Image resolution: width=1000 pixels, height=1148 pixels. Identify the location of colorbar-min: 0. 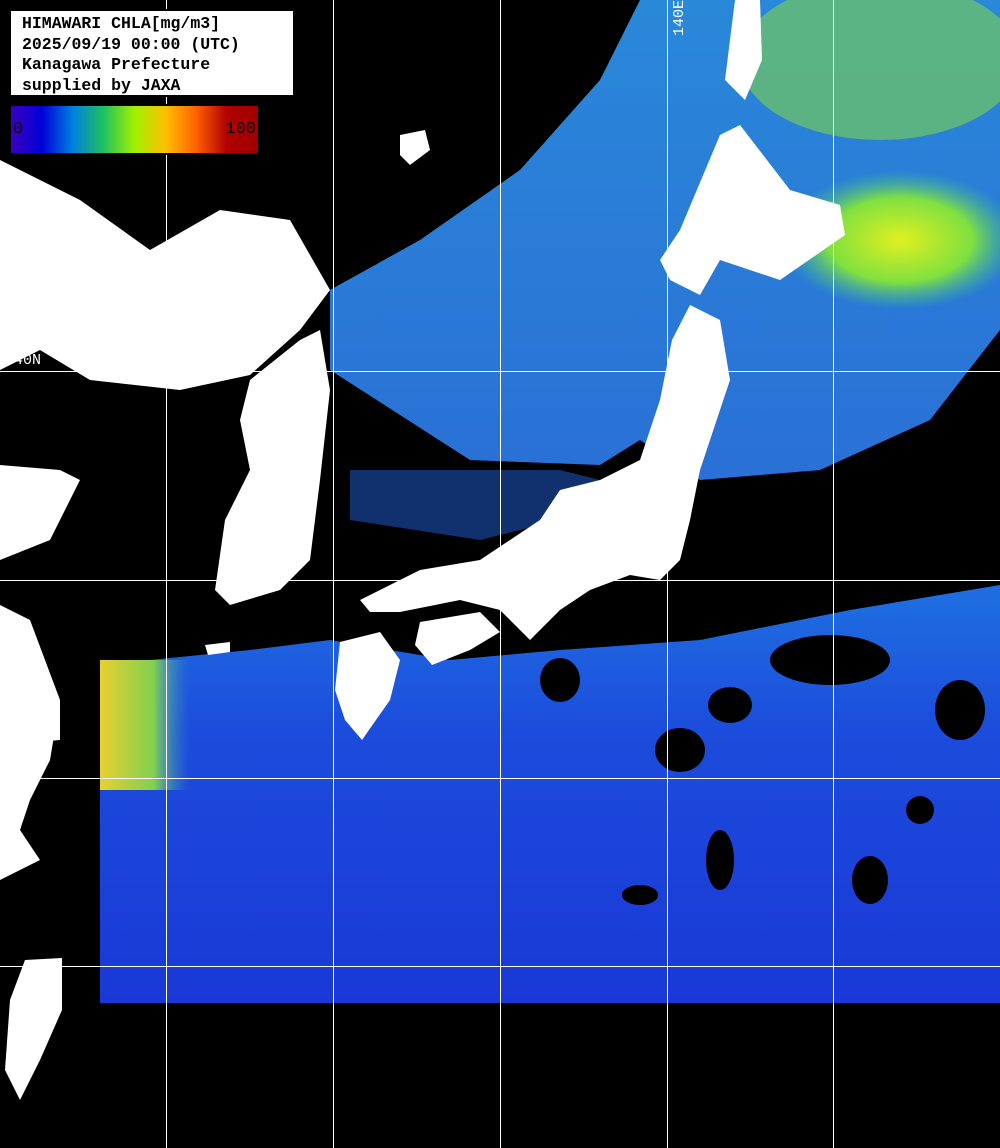
(18, 129).